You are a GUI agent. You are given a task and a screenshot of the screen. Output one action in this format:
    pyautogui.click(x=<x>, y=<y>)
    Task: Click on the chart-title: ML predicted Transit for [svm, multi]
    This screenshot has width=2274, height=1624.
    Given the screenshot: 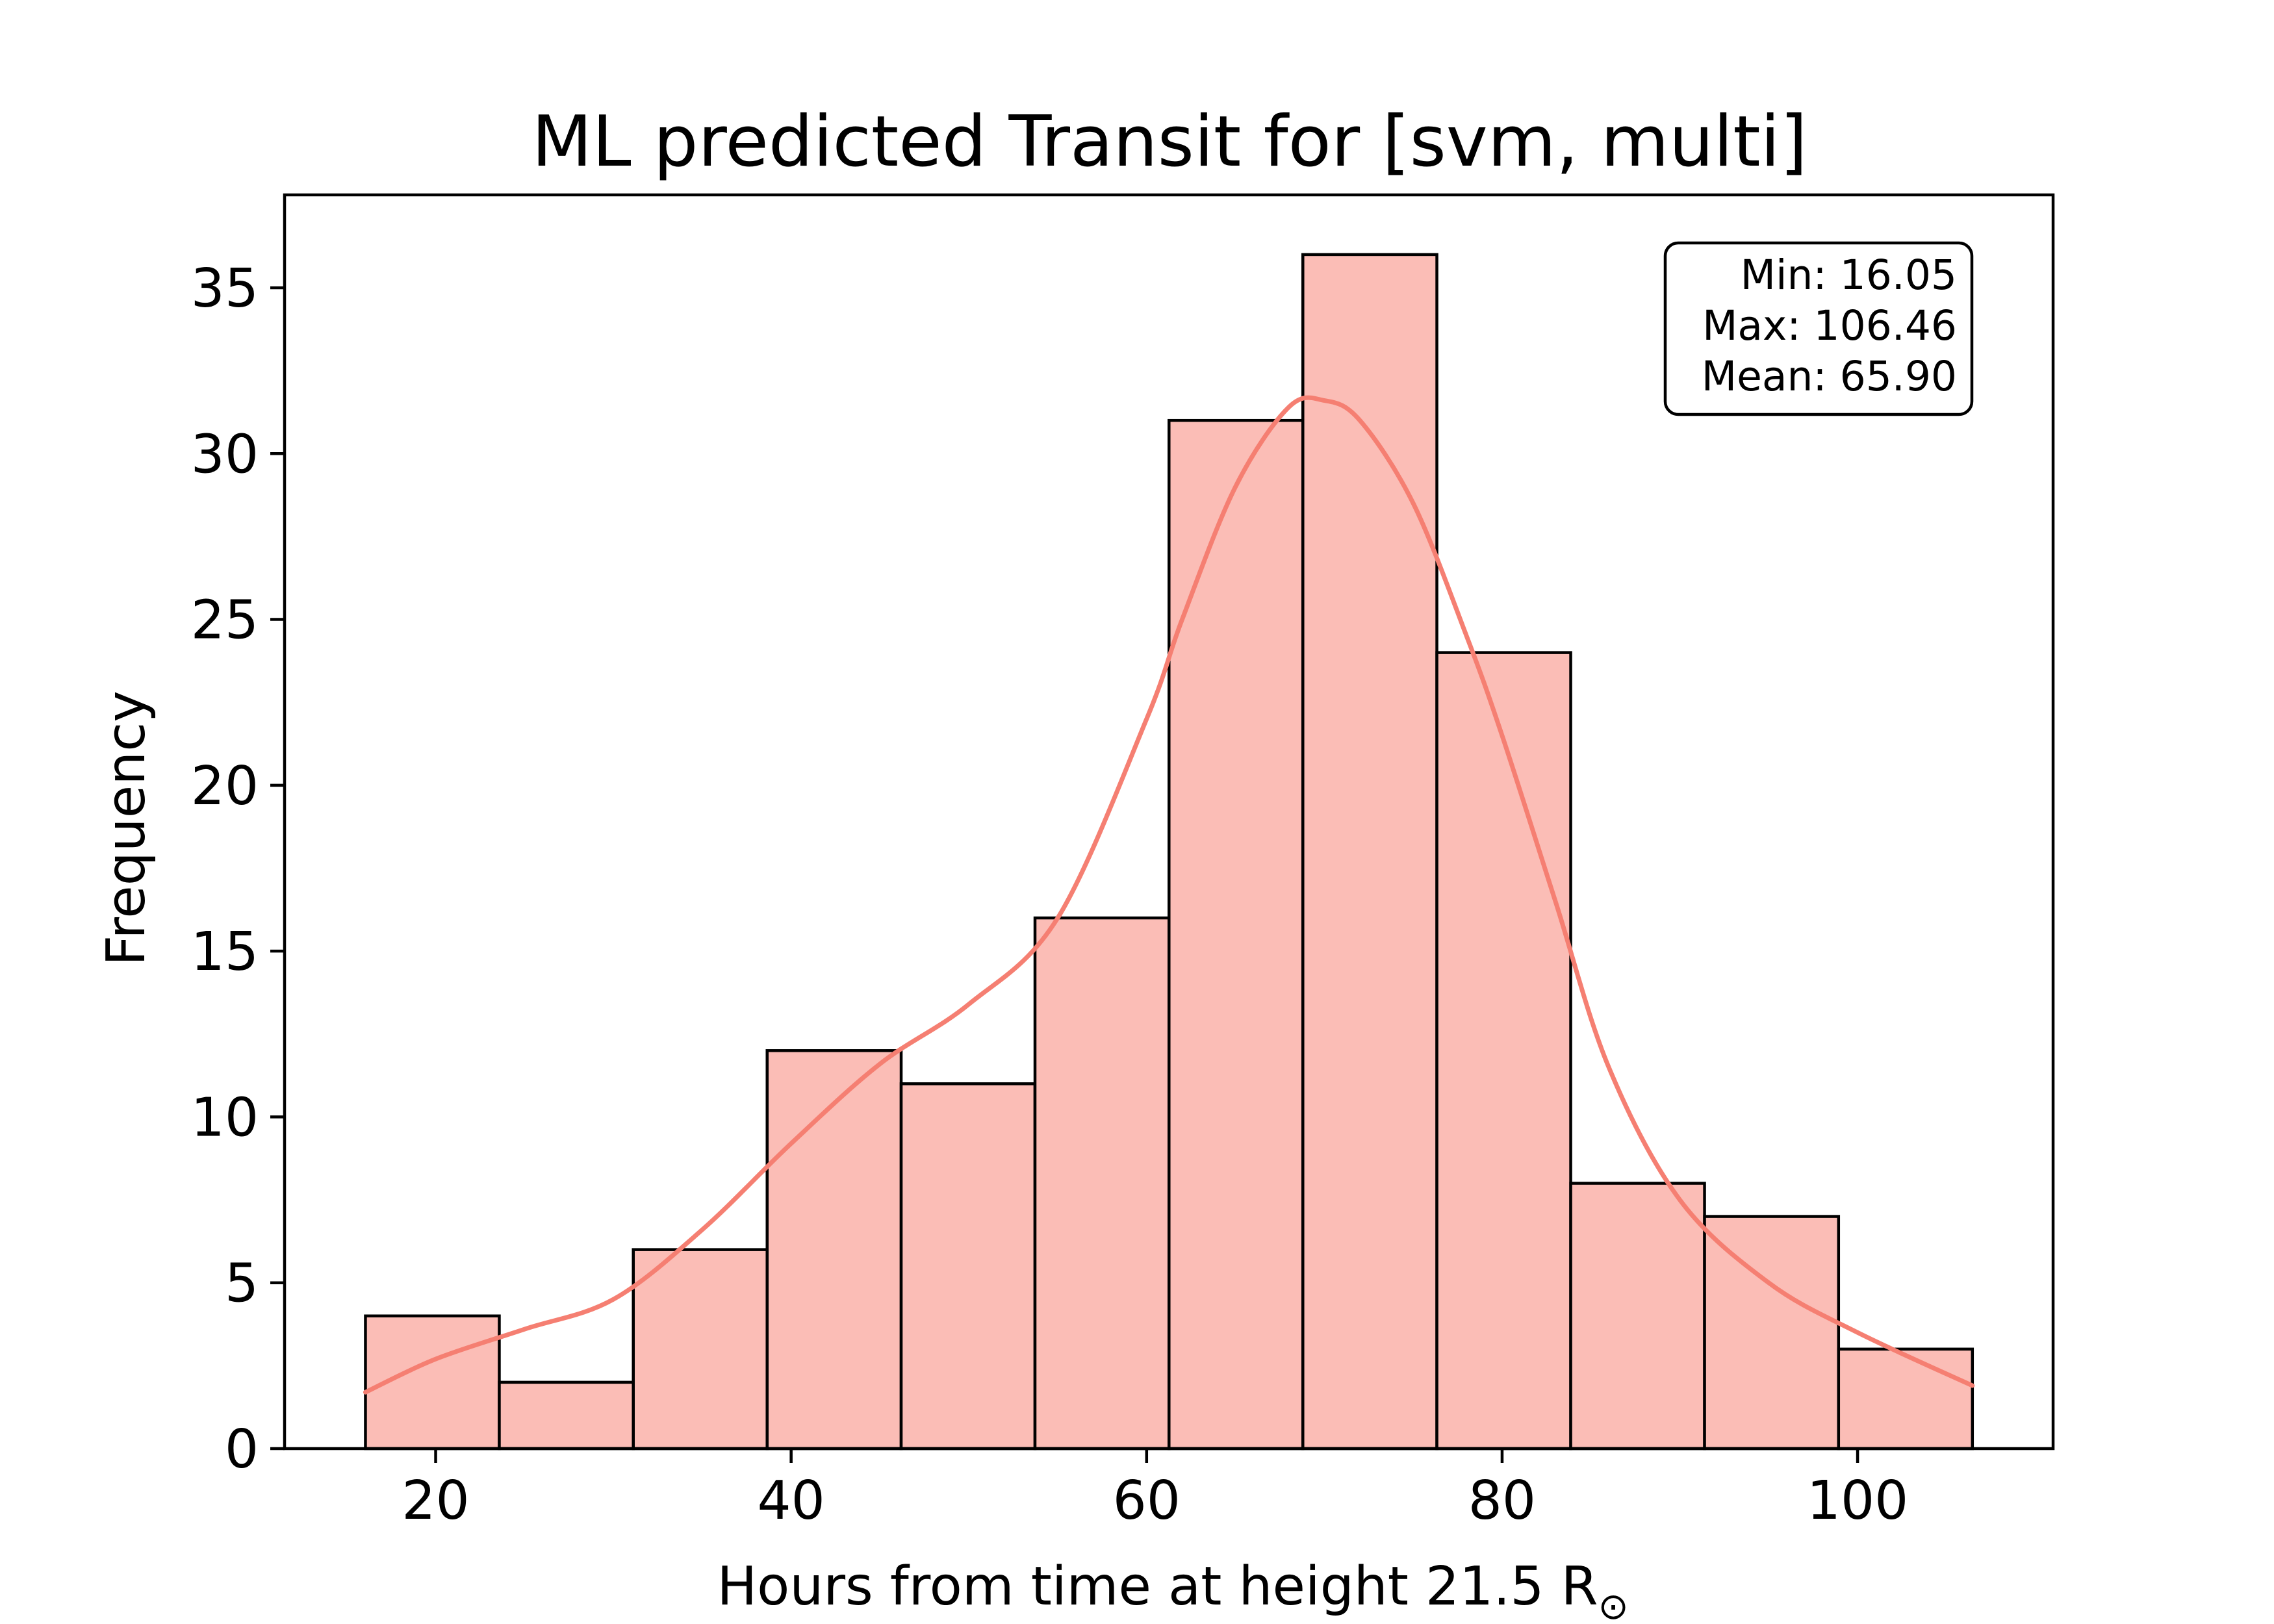 What is the action you would take?
    pyautogui.click(x=1169, y=142)
    